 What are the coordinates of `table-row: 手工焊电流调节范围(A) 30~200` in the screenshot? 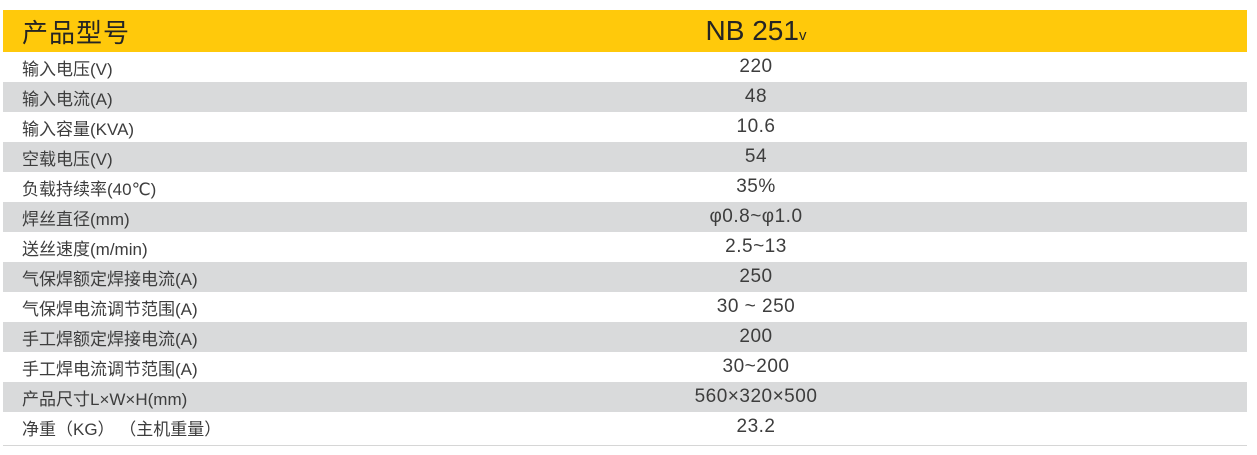 It's located at (625, 367).